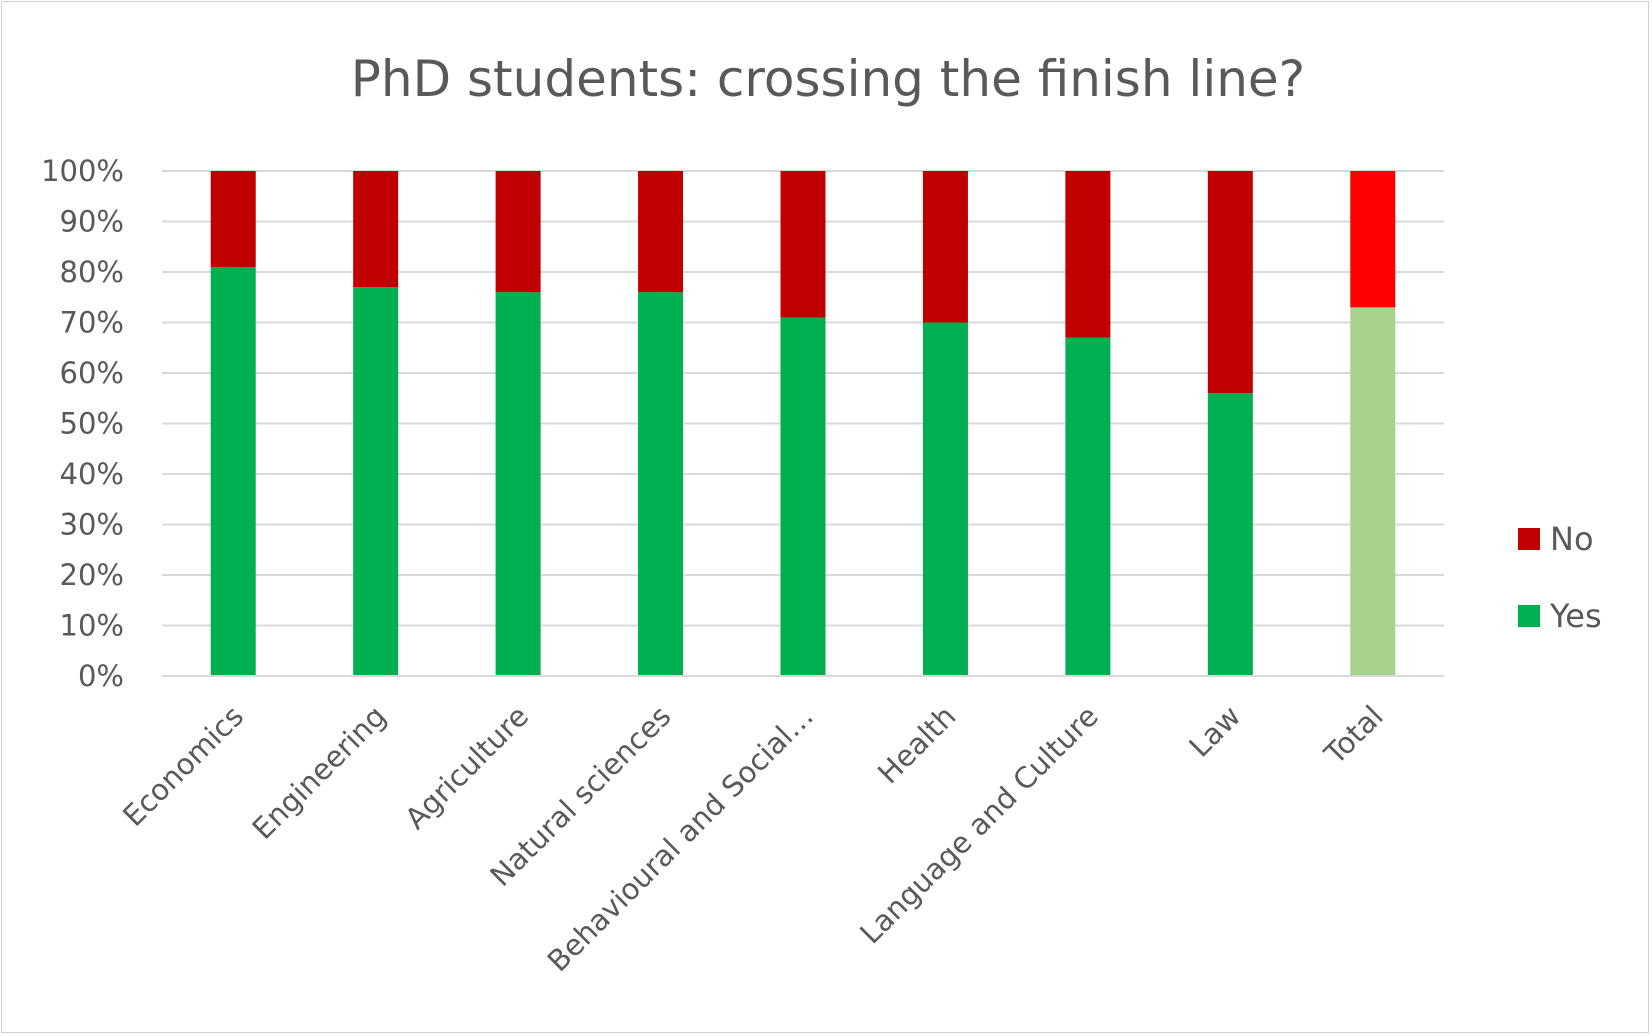  What do you see at coordinates (101, 676) in the screenshot?
I see `y-tick-label: 0%` at bounding box center [101, 676].